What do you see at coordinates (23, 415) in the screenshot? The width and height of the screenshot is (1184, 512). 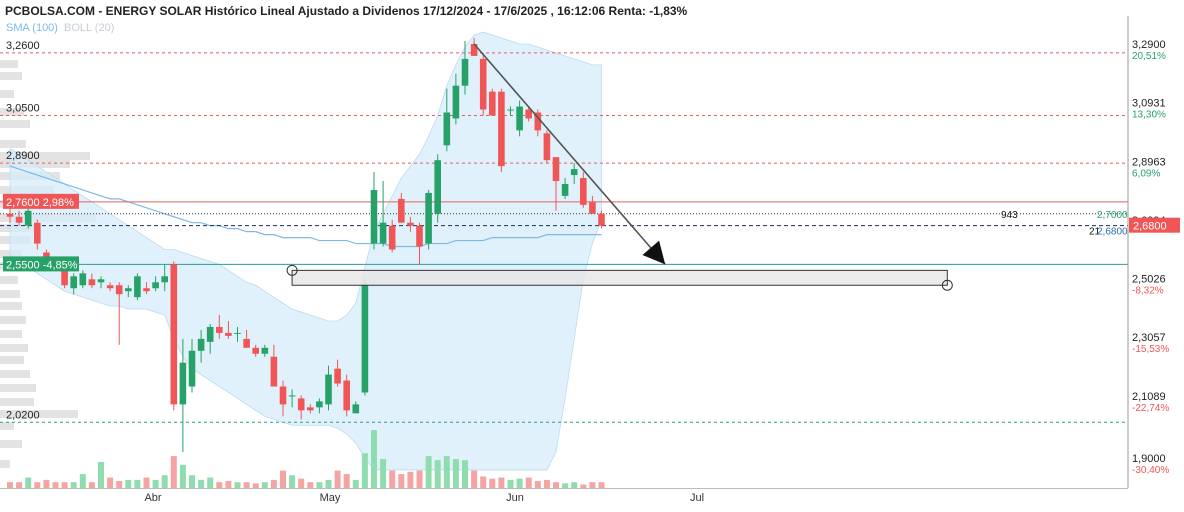 I see `left-axis-price: 2,0200` at bounding box center [23, 415].